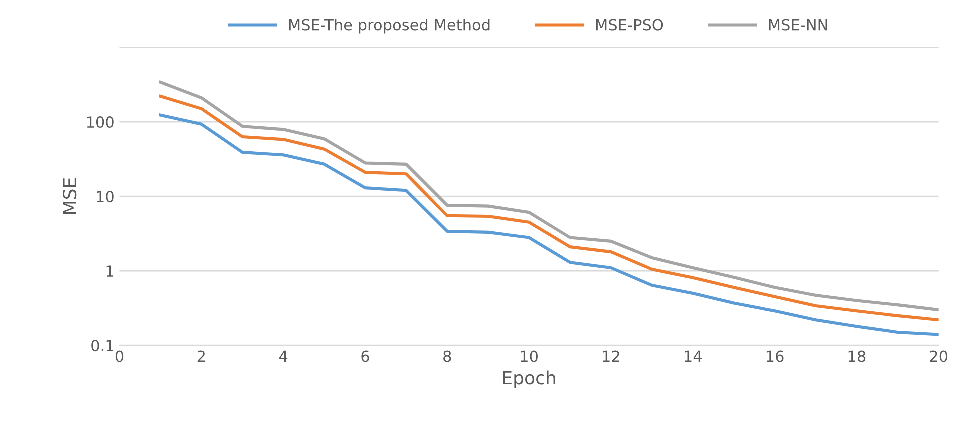 The image size is (958, 432). What do you see at coordinates (939, 356) in the screenshot?
I see `x-tick-label: 20` at bounding box center [939, 356].